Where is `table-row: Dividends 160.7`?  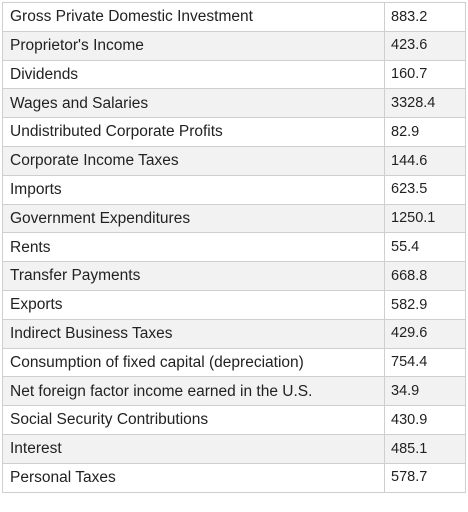 table-row: Dividends 160.7 is located at coordinates (234, 74).